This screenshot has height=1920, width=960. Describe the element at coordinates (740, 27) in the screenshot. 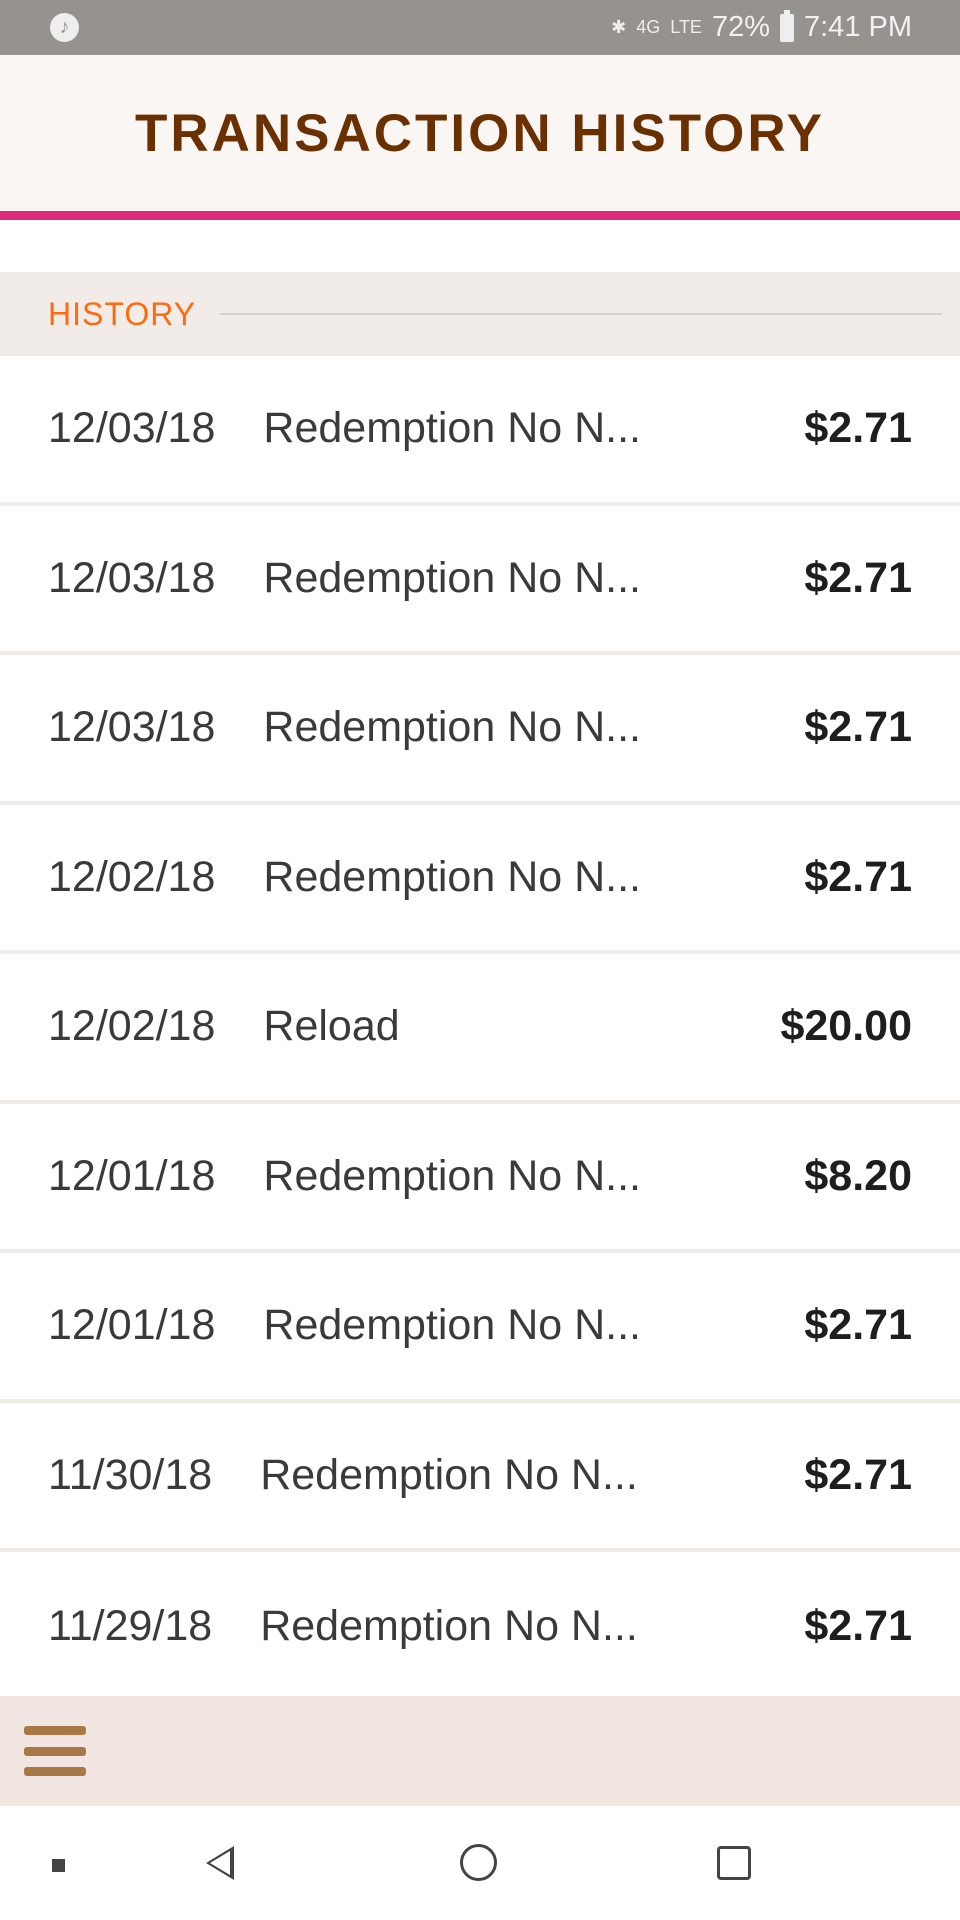

I see `battery-percent: 72%` at that location.